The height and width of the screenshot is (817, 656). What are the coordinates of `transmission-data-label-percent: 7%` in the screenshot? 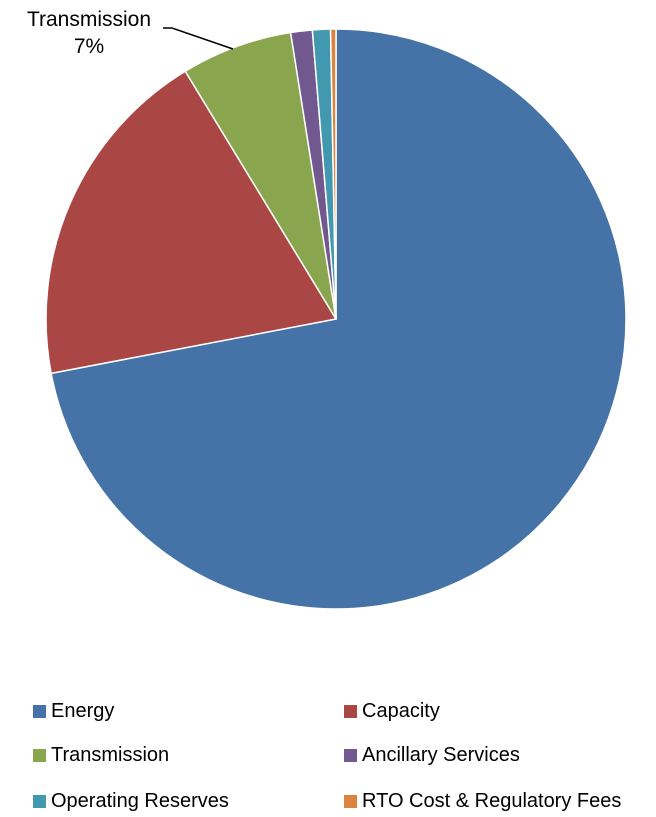 It's located at (89, 46).